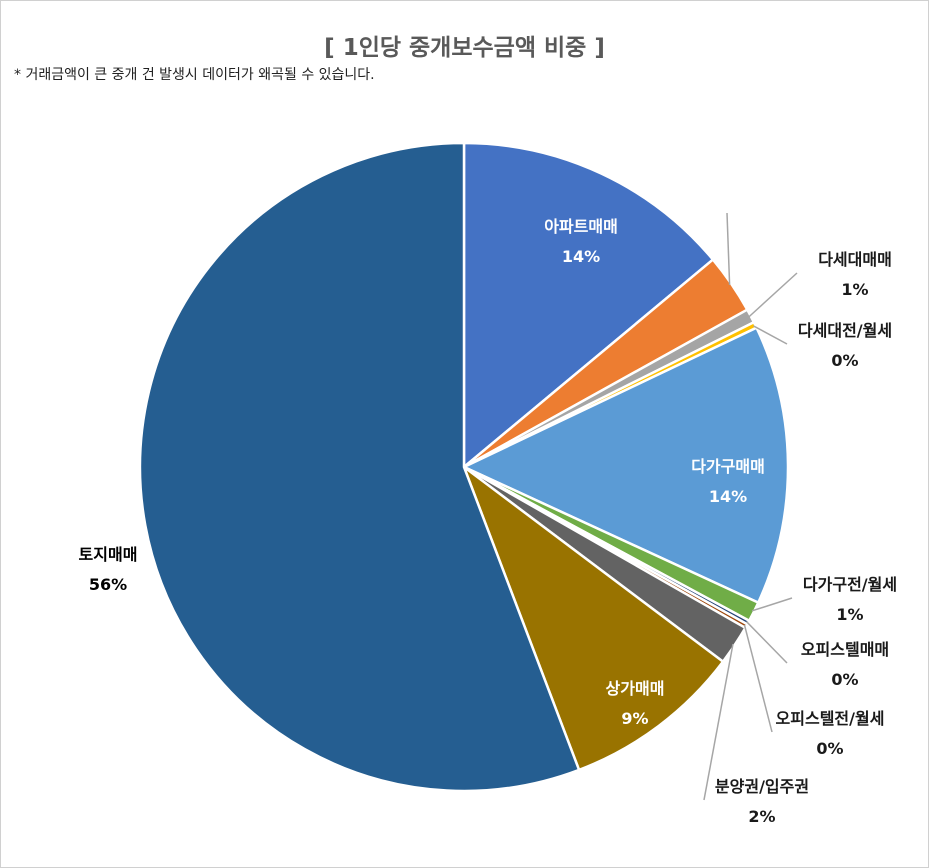 The image size is (929, 868). I want to click on slice-label-7: 오피스텔전/월세, so click(830, 718).